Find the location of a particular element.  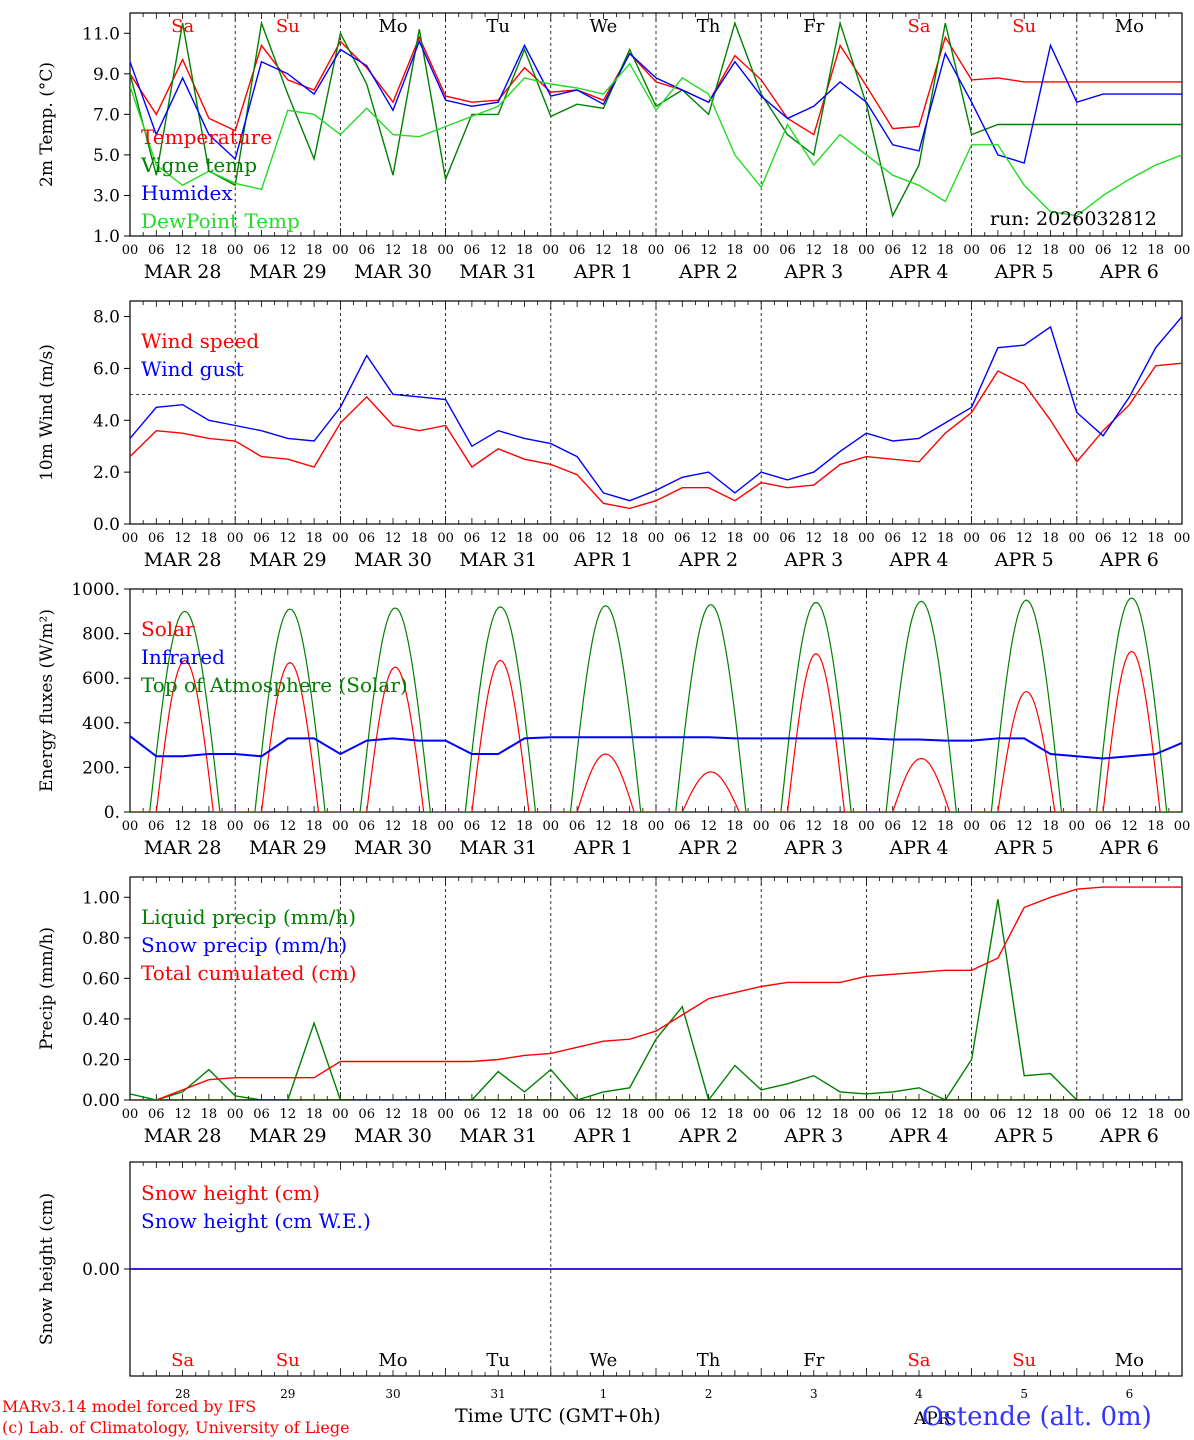

day-name: Fr is located at coordinates (813, 26).